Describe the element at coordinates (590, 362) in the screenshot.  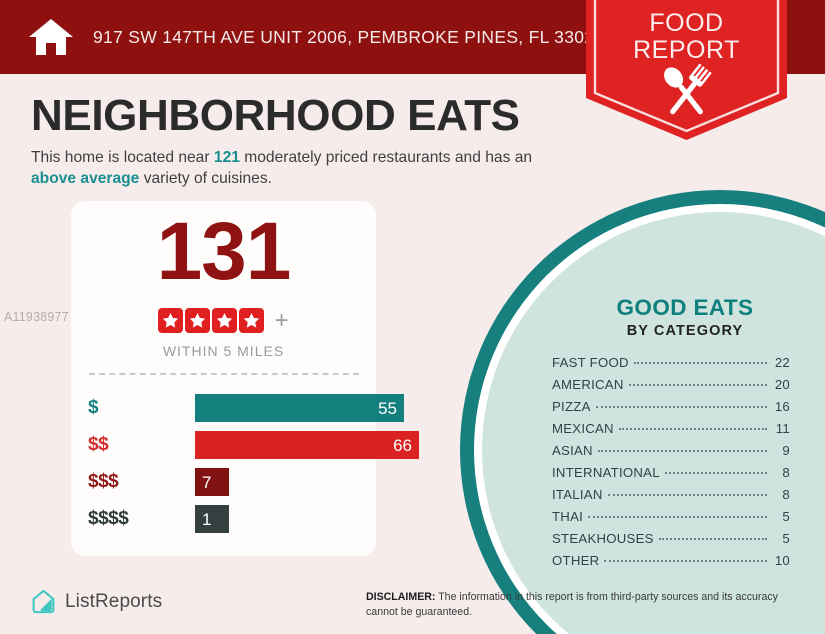
I see `category-name: FAST FOOD` at that location.